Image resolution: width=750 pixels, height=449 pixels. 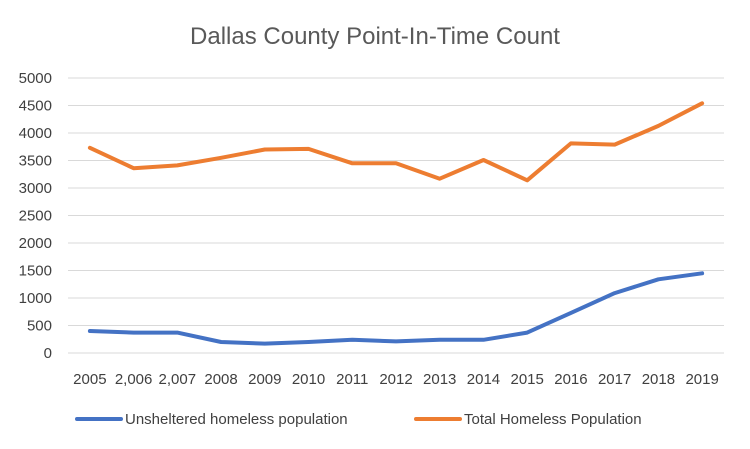 I want to click on y-tick-label: 1000, so click(x=35, y=298).